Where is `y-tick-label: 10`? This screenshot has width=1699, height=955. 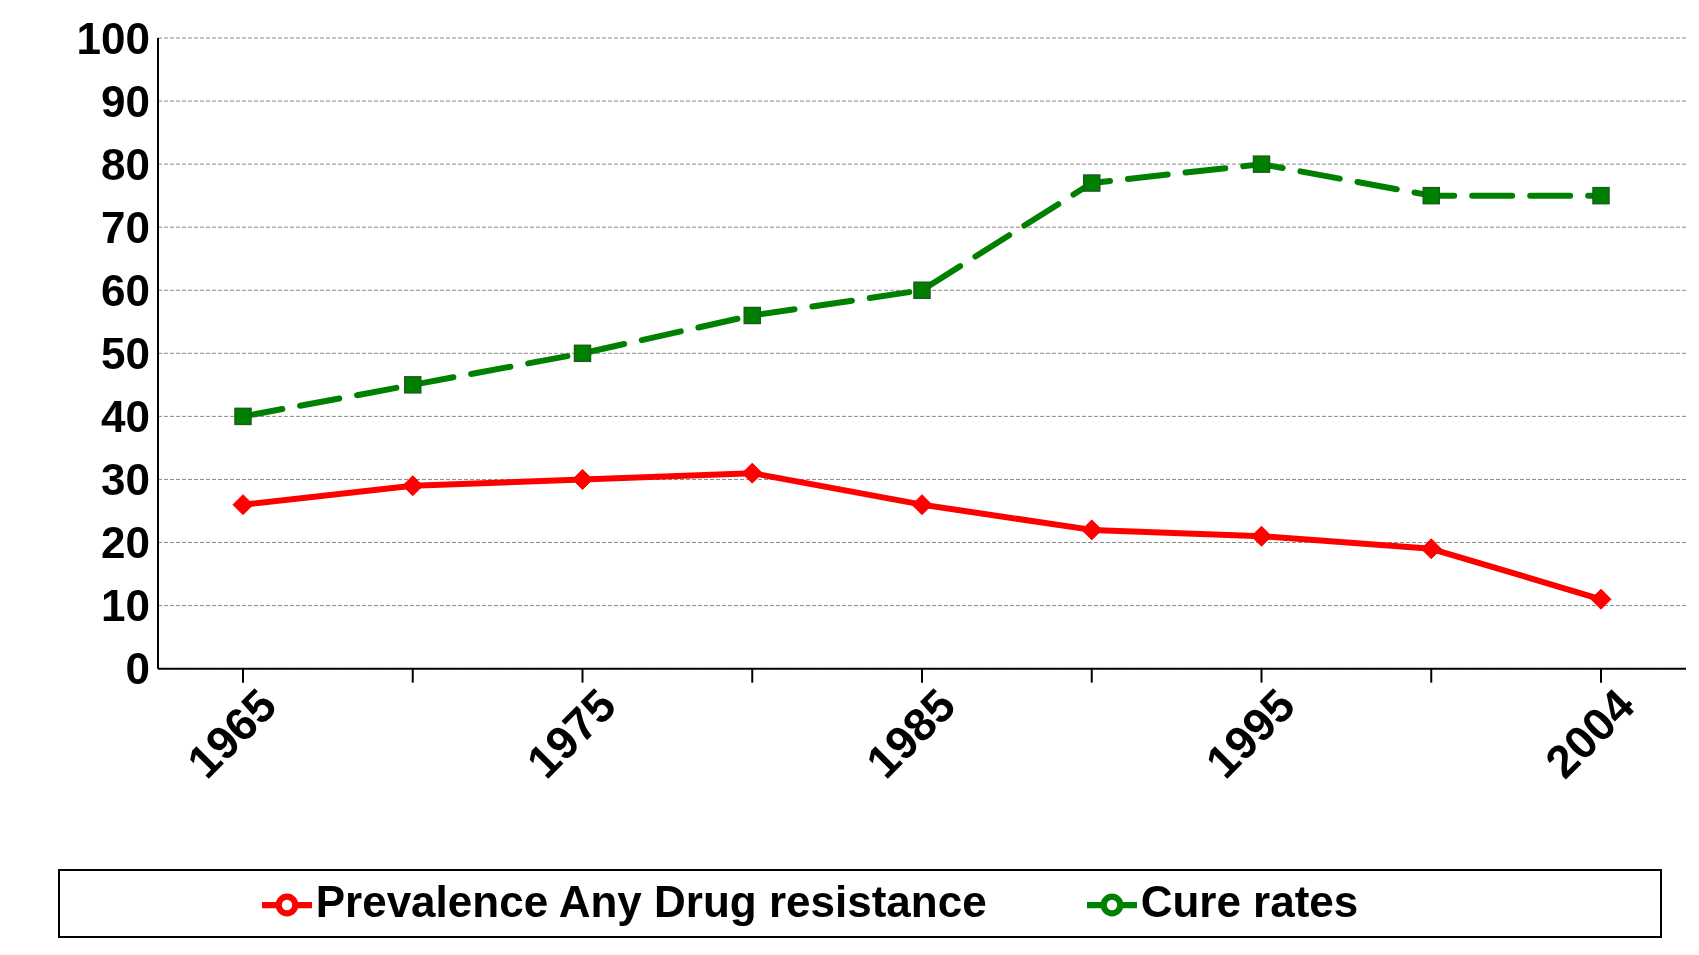
y-tick-label: 10 is located at coordinates (125, 606).